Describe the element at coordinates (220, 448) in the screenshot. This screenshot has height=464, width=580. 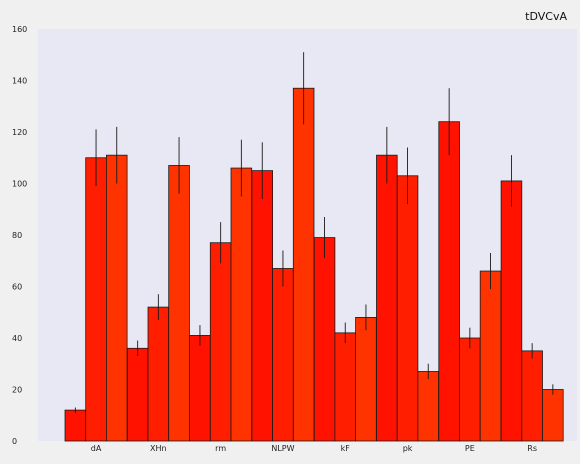
I see `x-tick-label: rm` at that location.